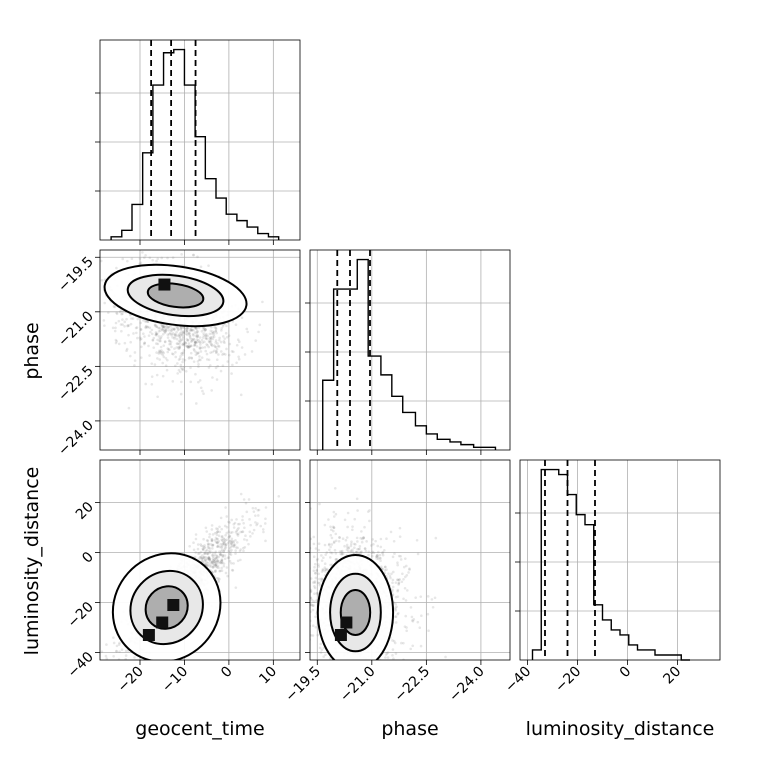 The height and width of the screenshot is (760, 760). What do you see at coordinates (268, 676) in the screenshot?
I see `x-tick-label: 10` at bounding box center [268, 676].